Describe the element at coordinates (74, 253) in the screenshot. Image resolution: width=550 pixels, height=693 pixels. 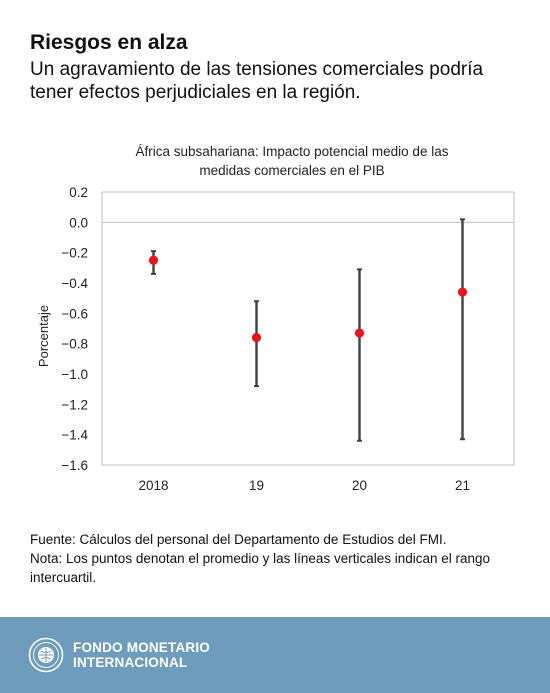
I see `y-tick-label: −0.2` at that location.